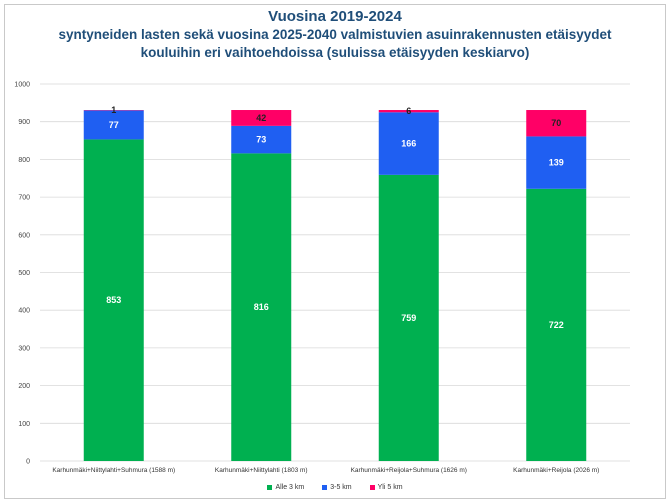 The image size is (670, 503). I want to click on bar-1-alle-3-km, so click(113, 300).